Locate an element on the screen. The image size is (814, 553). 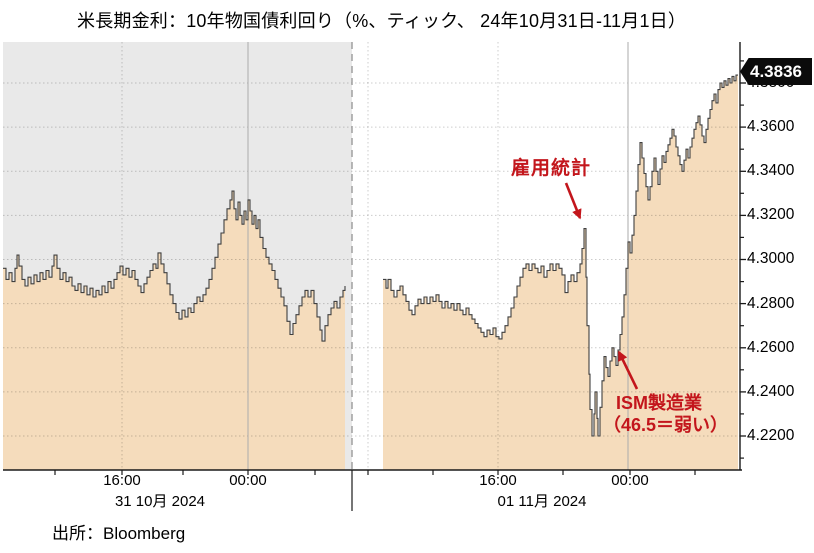
y-axis-label: 4.3200 is located at coordinates (771, 214).